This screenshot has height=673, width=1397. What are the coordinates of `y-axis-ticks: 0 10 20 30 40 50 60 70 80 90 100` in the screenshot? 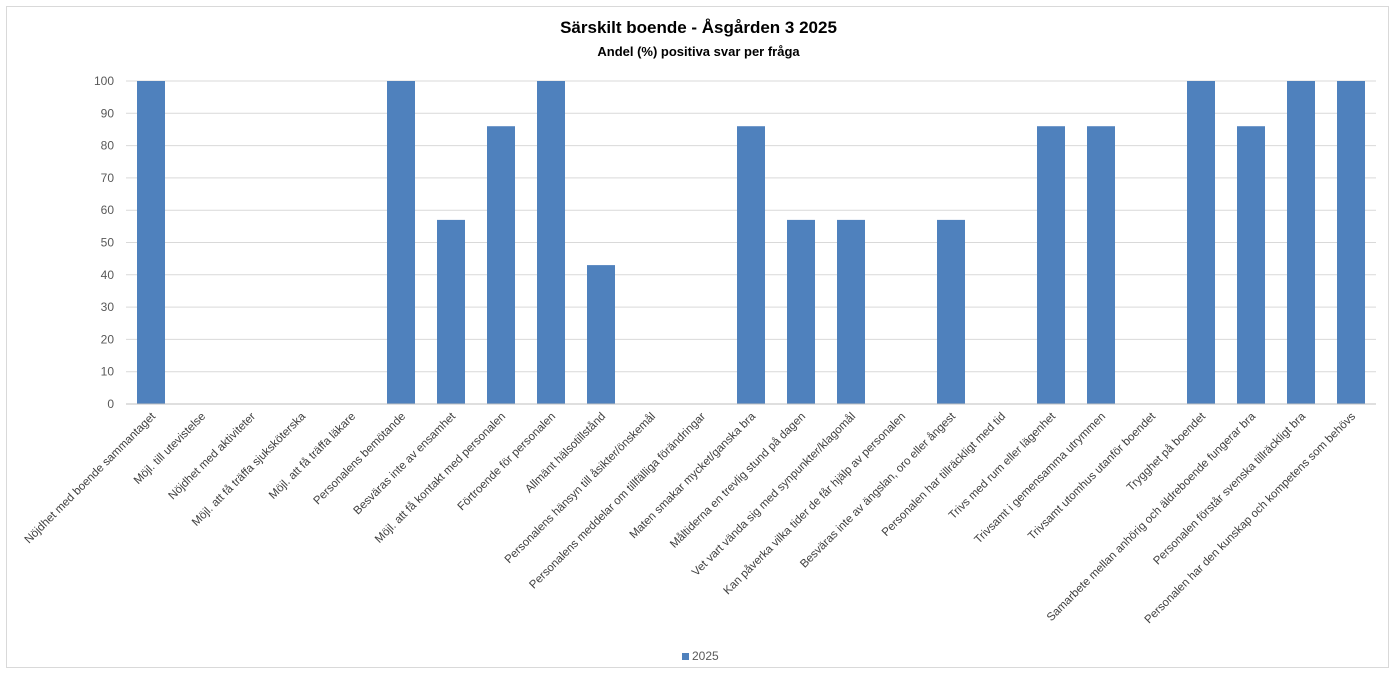 It's located at (104, 242).